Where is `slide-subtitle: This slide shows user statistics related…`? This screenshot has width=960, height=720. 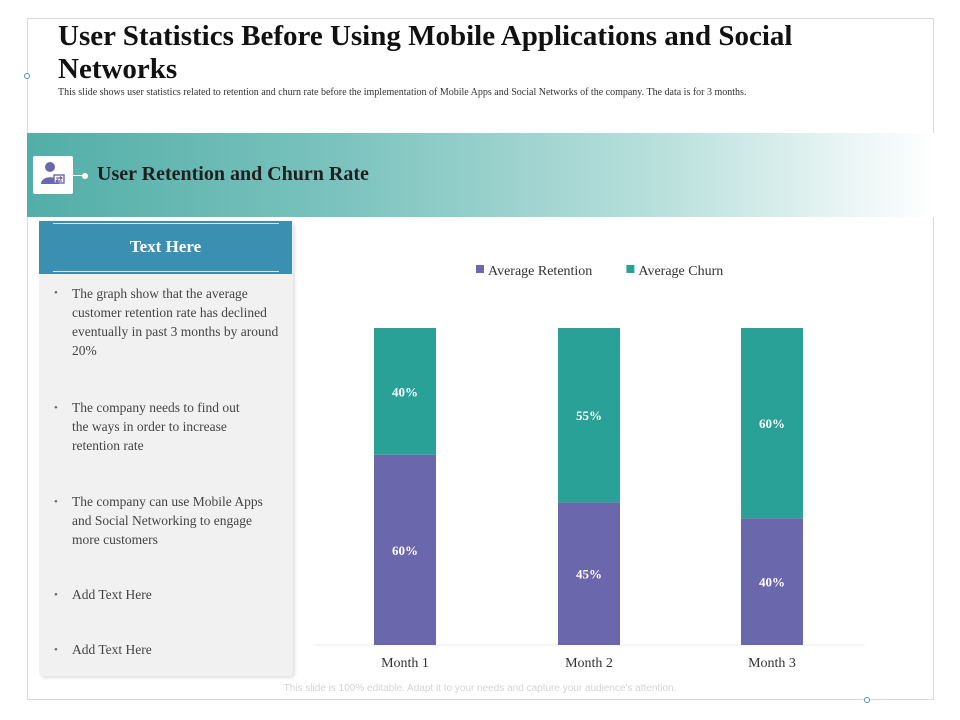
slide-subtitle: This slide shows user statistics related… is located at coordinates (402, 92).